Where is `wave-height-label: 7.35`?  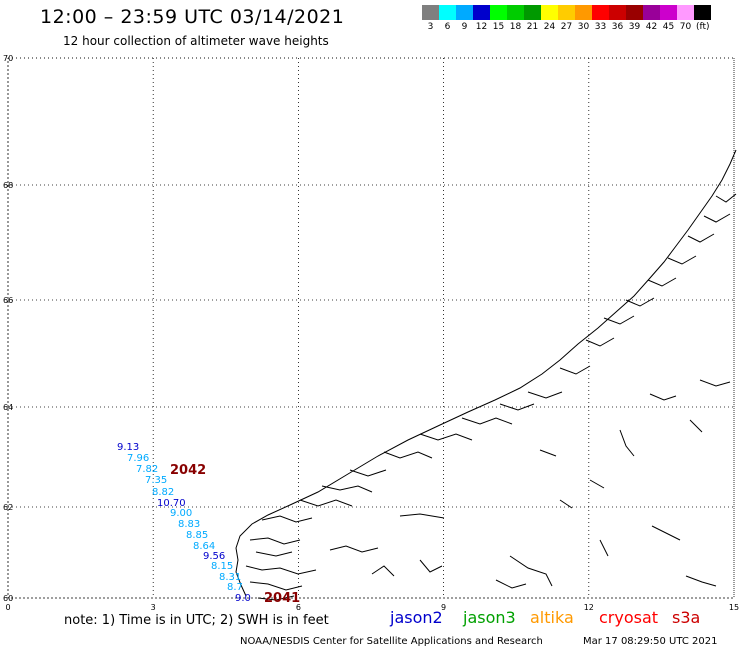 wave-height-label: 7.35 is located at coordinates (156, 480).